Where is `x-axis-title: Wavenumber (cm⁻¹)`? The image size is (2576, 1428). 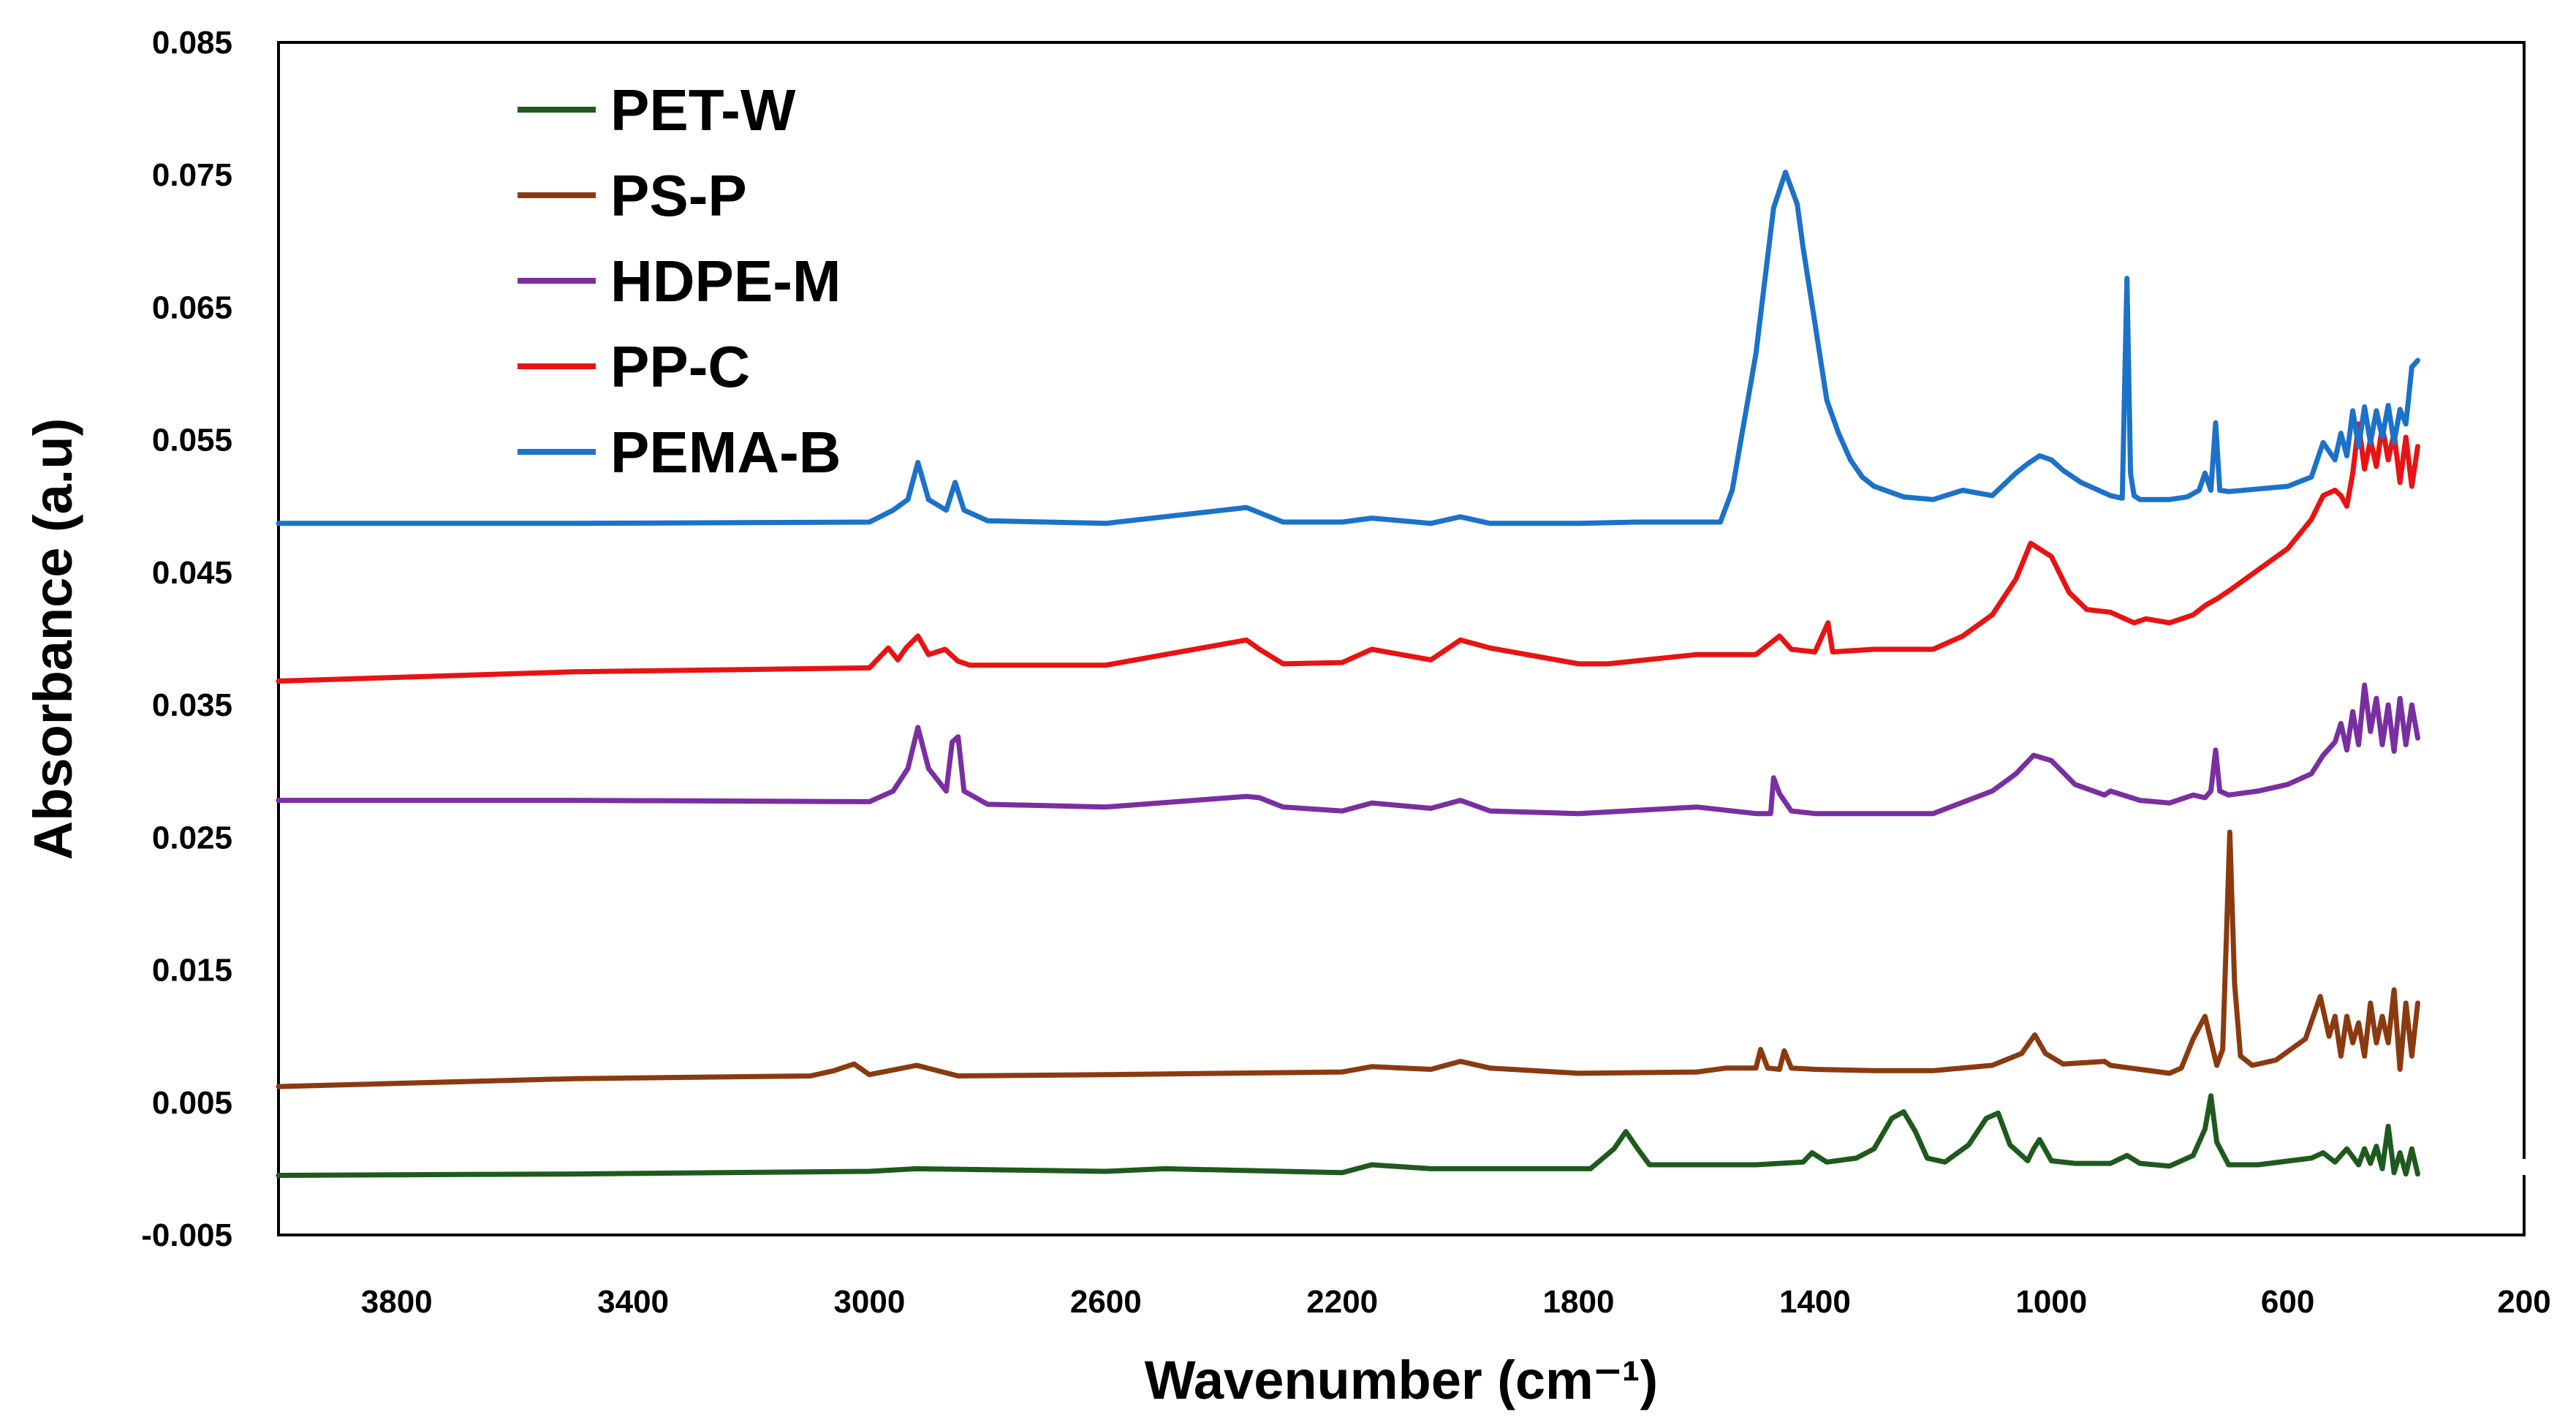 x-axis-title: Wavenumber (cm⁻¹) is located at coordinates (1401, 1380).